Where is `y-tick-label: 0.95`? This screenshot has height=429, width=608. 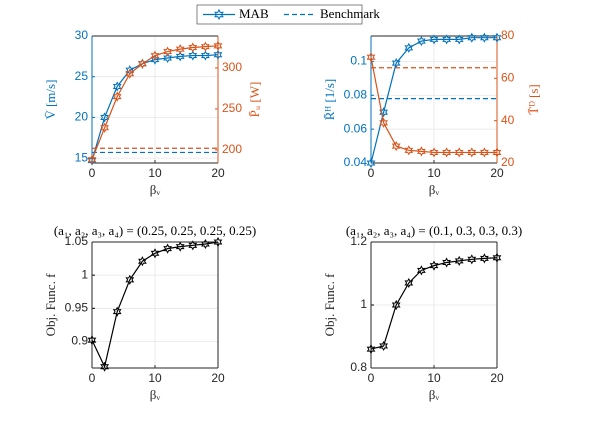
y-tick-label: 0.95 is located at coordinates (77, 307).